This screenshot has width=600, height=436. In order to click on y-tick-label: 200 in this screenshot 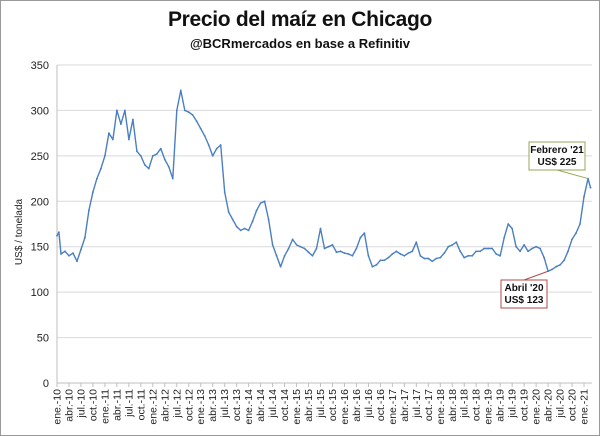, I will do `click(40, 202)`.